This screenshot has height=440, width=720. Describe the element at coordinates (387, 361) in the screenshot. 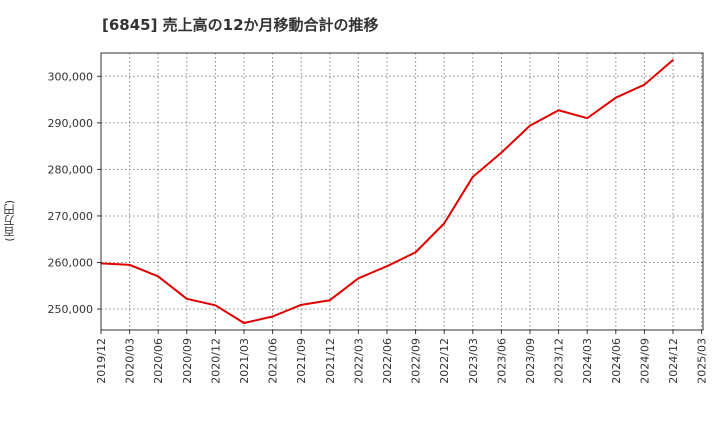

I see `x-tick-label: 2022/06` at that location.